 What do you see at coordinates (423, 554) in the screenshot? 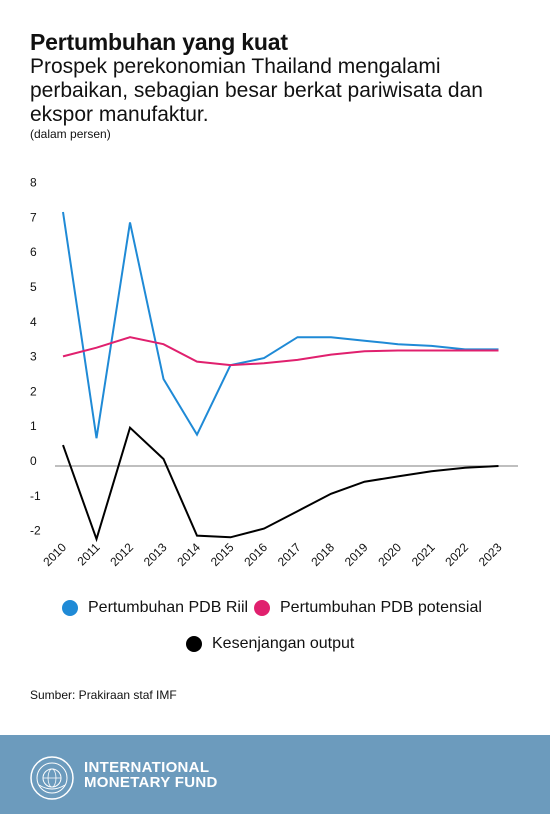
I see `x-tick-label: 2021` at bounding box center [423, 554].